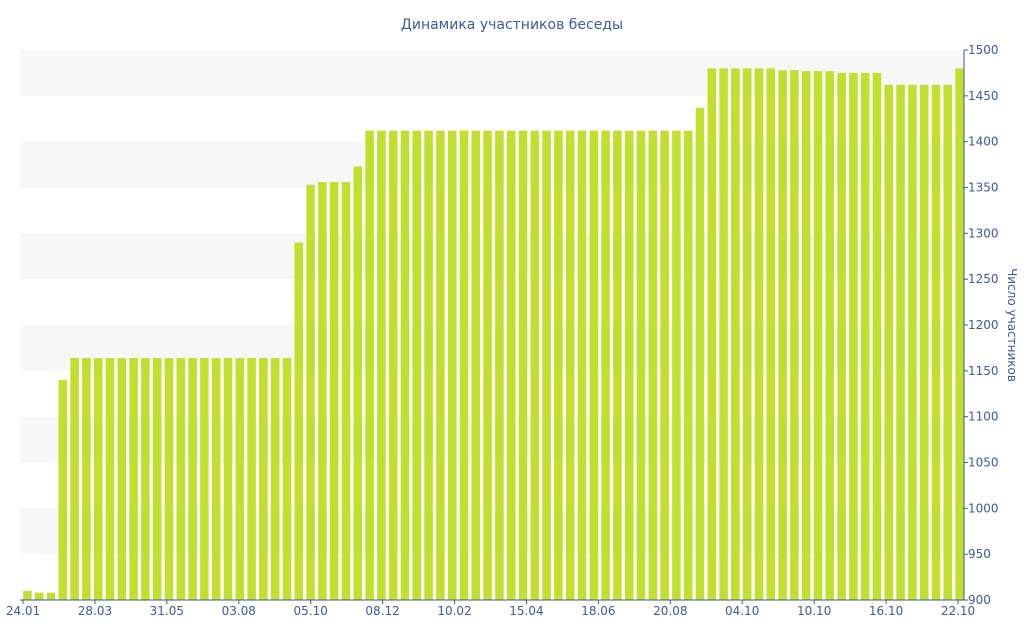  I want to click on x-tick-label: 10.10, so click(814, 611).